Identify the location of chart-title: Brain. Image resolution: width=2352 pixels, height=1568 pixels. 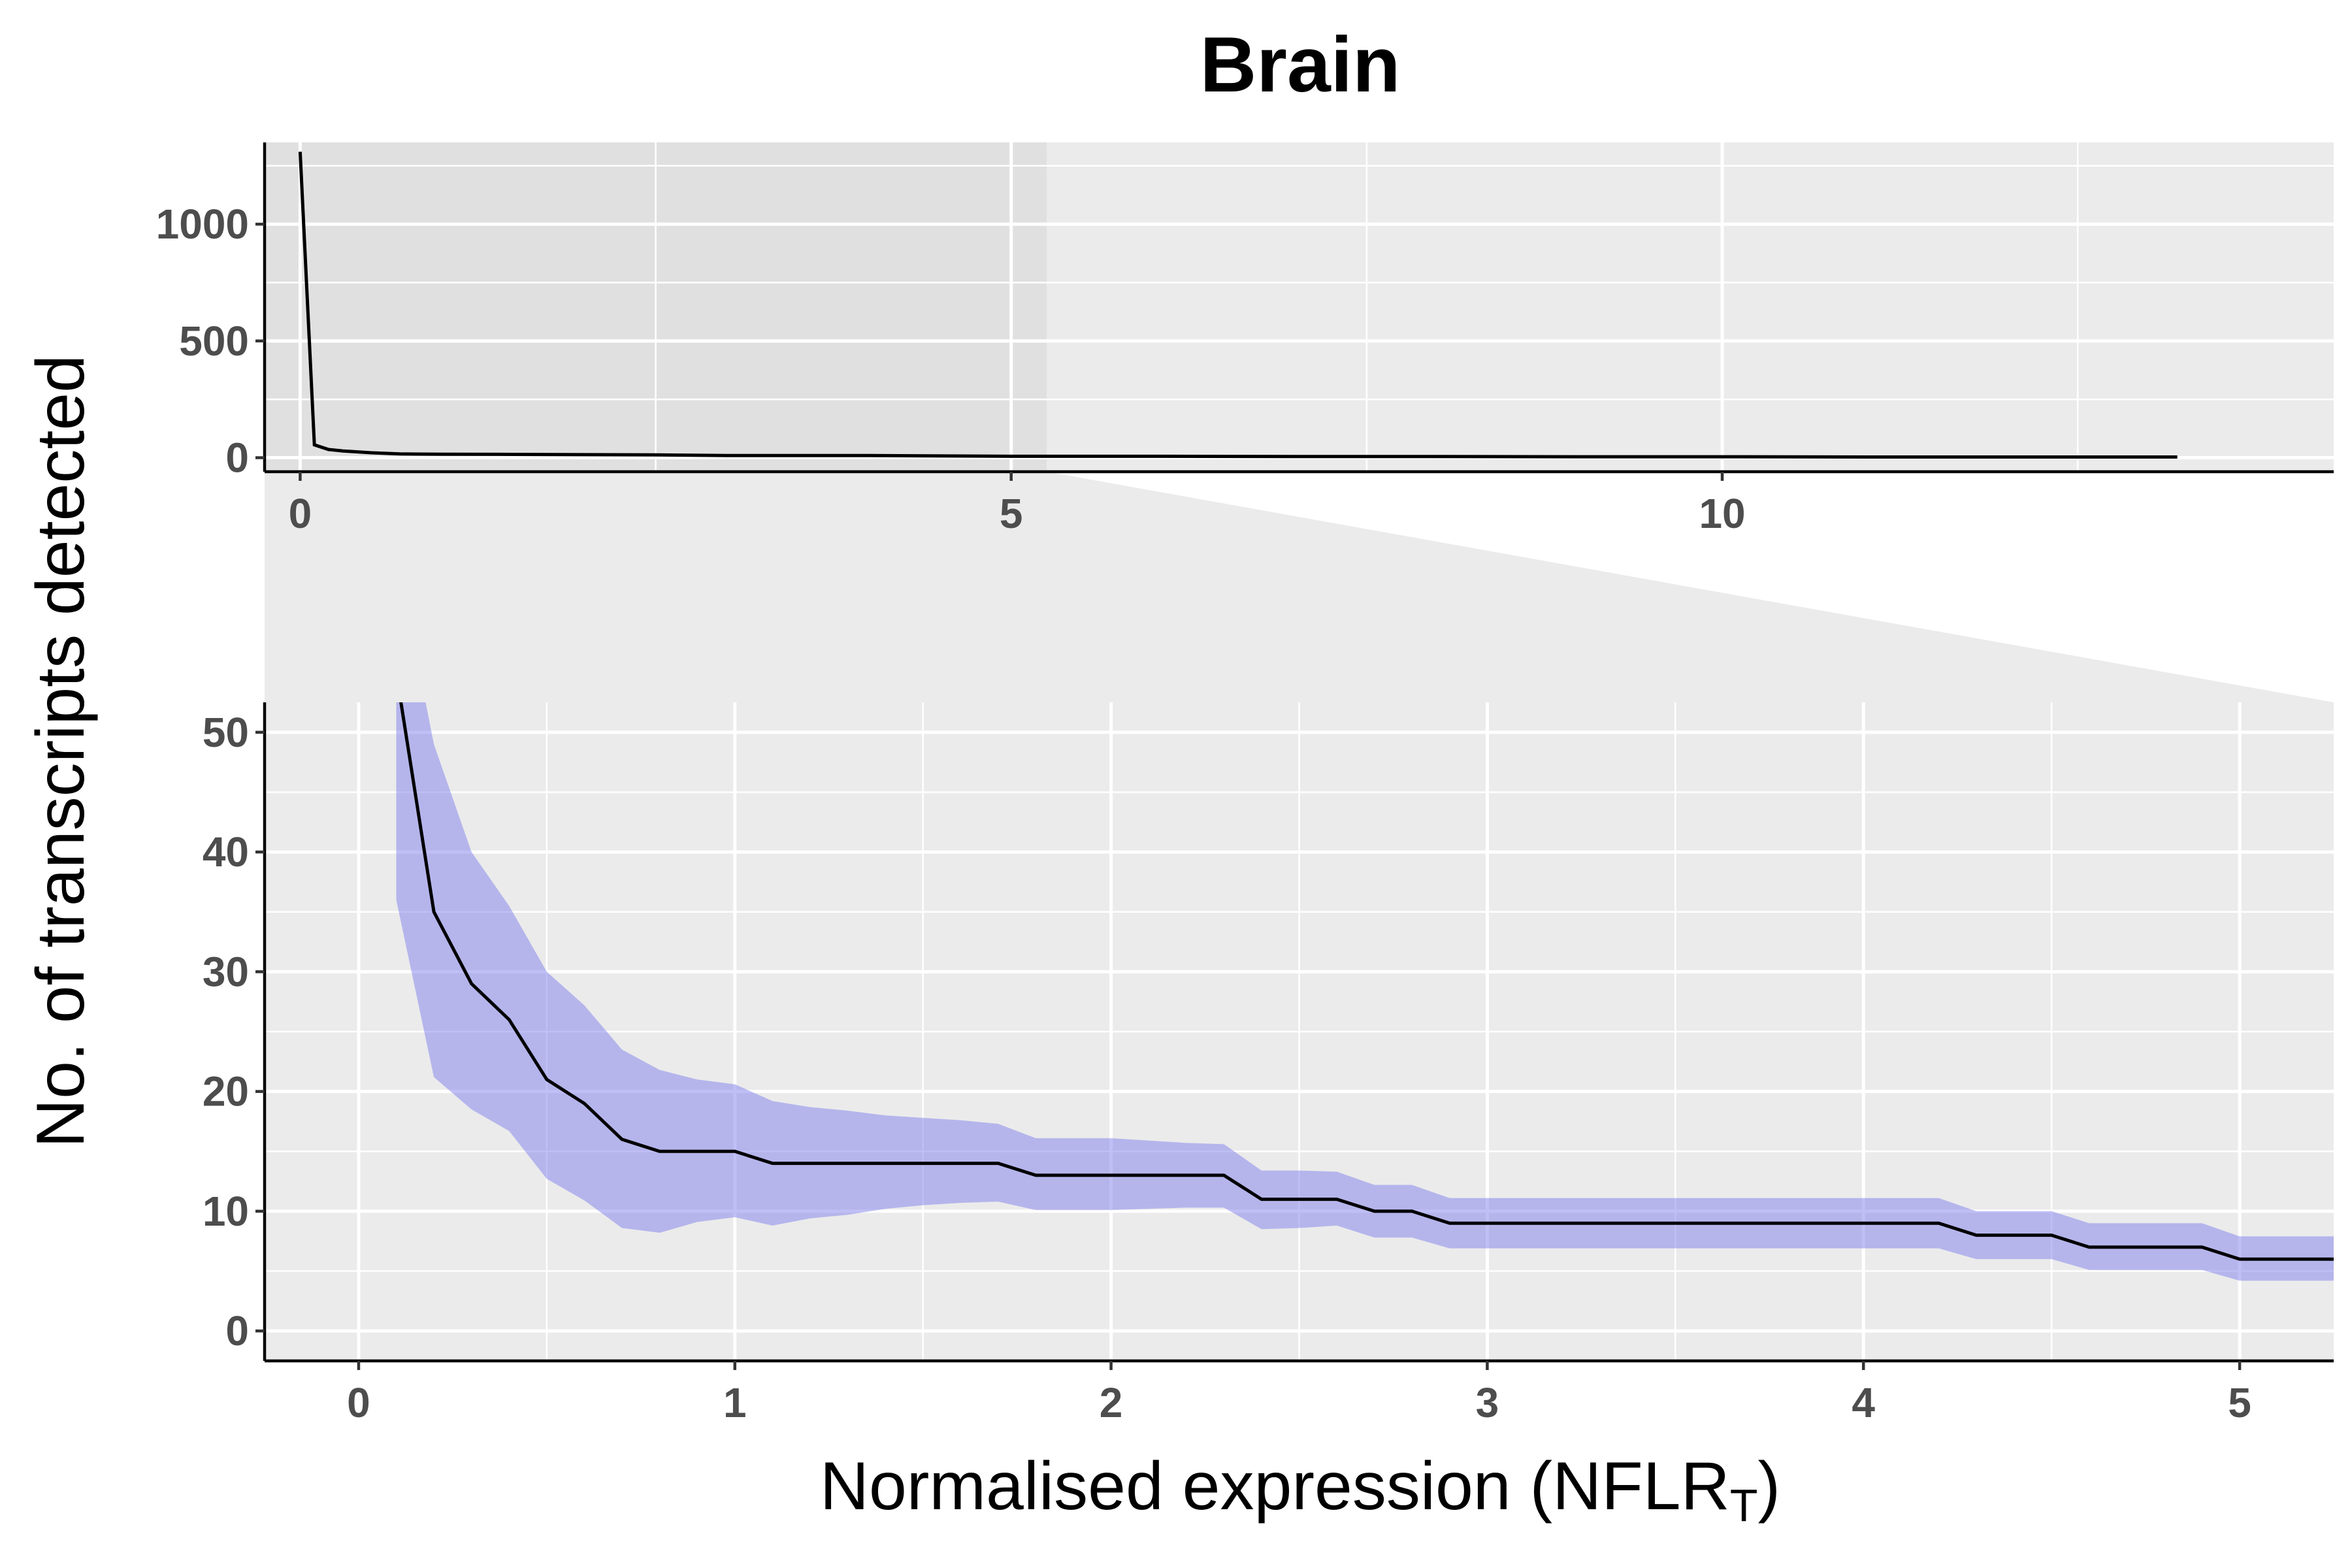
(1300, 64).